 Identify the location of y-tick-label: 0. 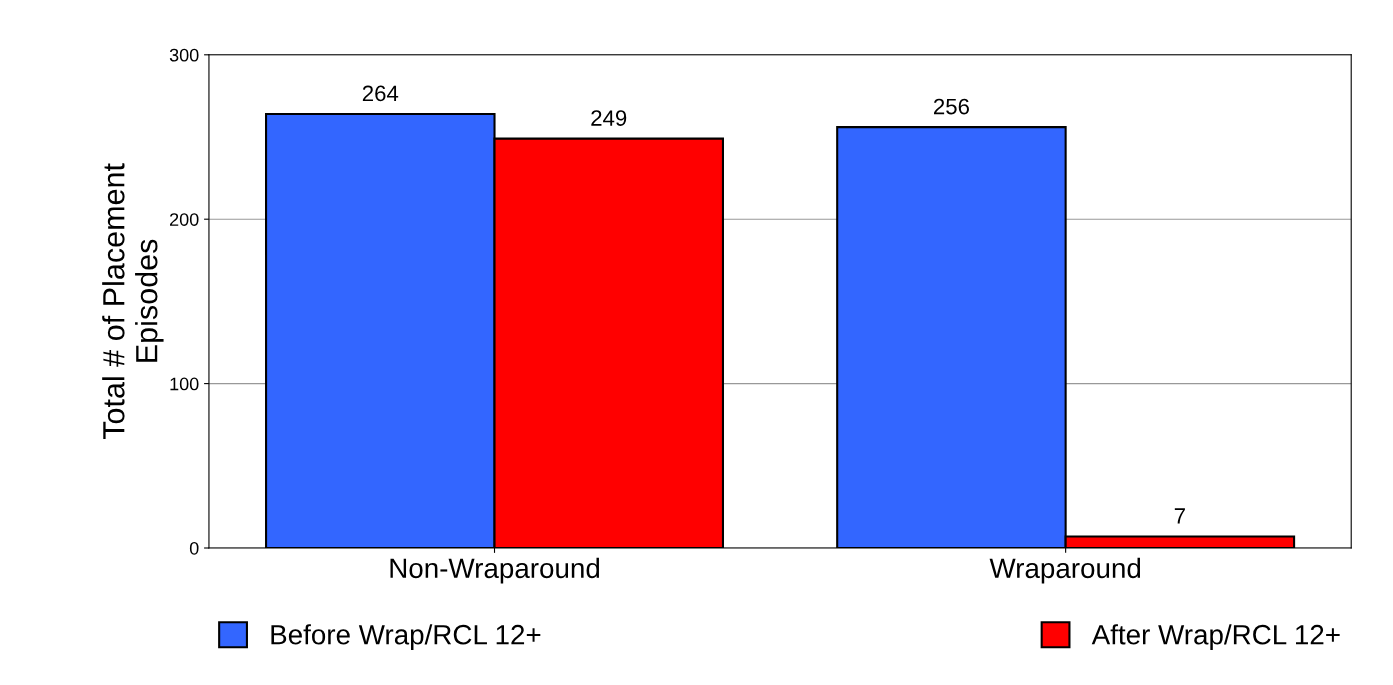
(194, 548).